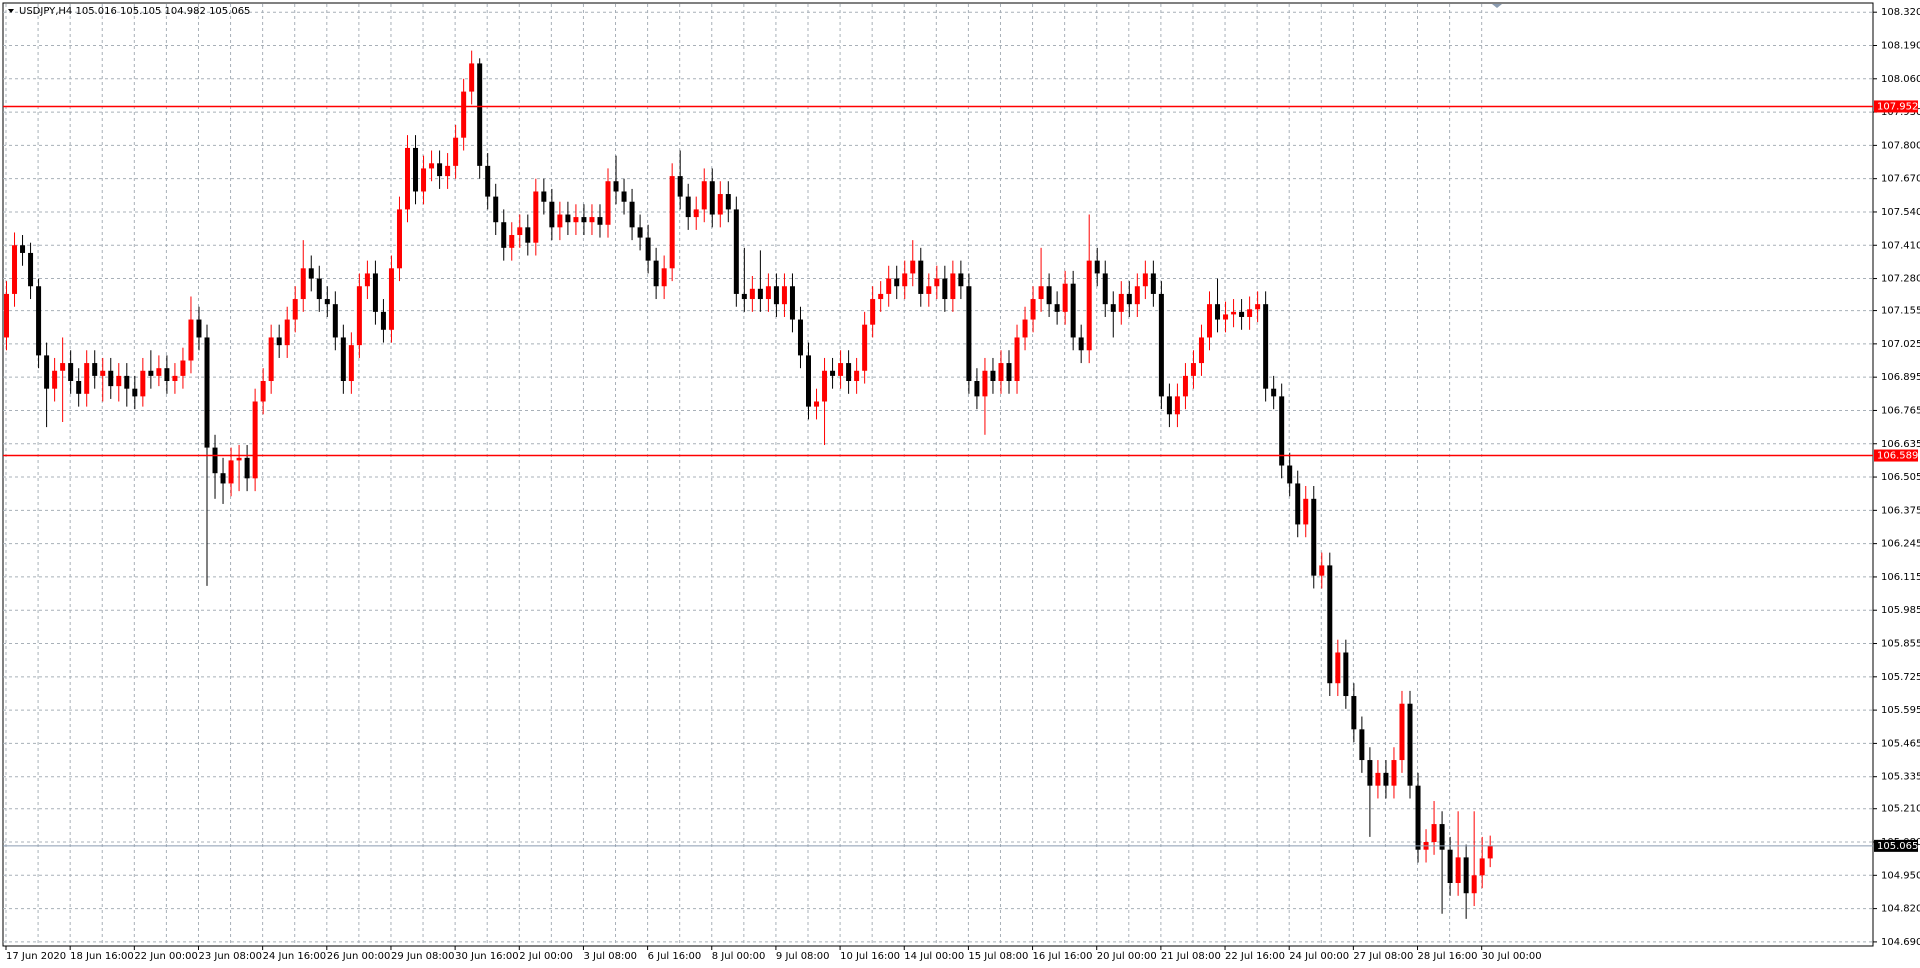 The height and width of the screenshot is (968, 1920). What do you see at coordinates (1319, 956) in the screenshot?
I see `x-tick-label: 24 Jul 00:00` at bounding box center [1319, 956].